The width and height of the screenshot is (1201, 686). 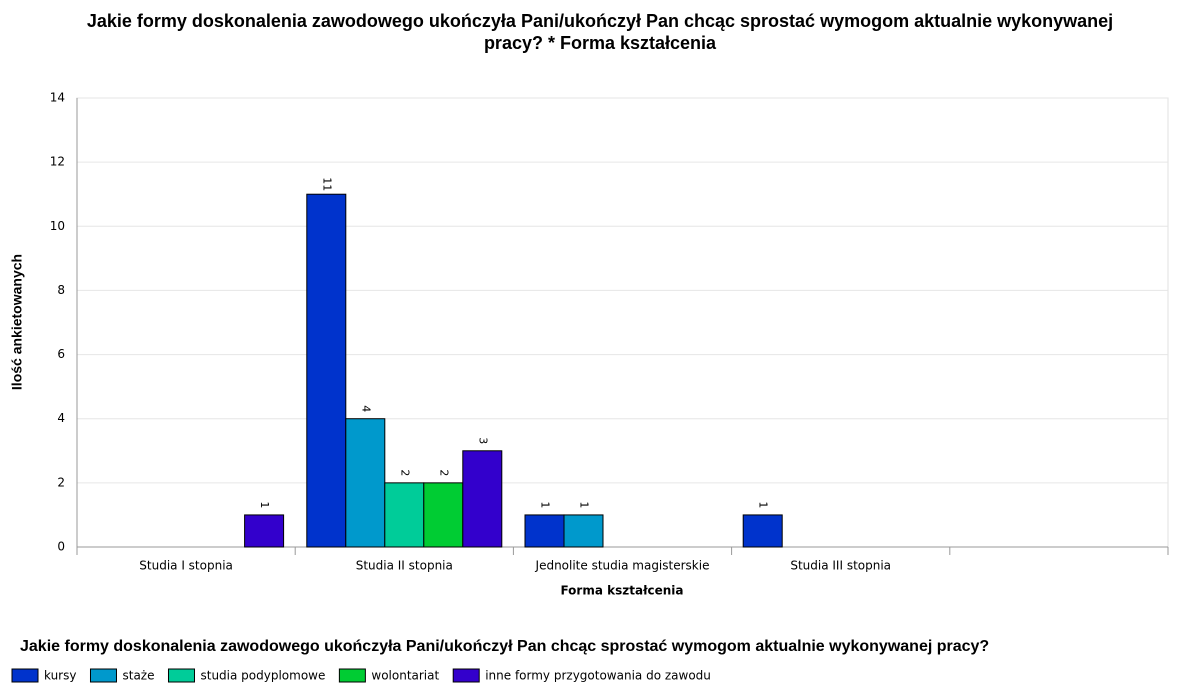 I want to click on x-tick-label: Jednolite studia magisterskie, so click(x=622, y=566).